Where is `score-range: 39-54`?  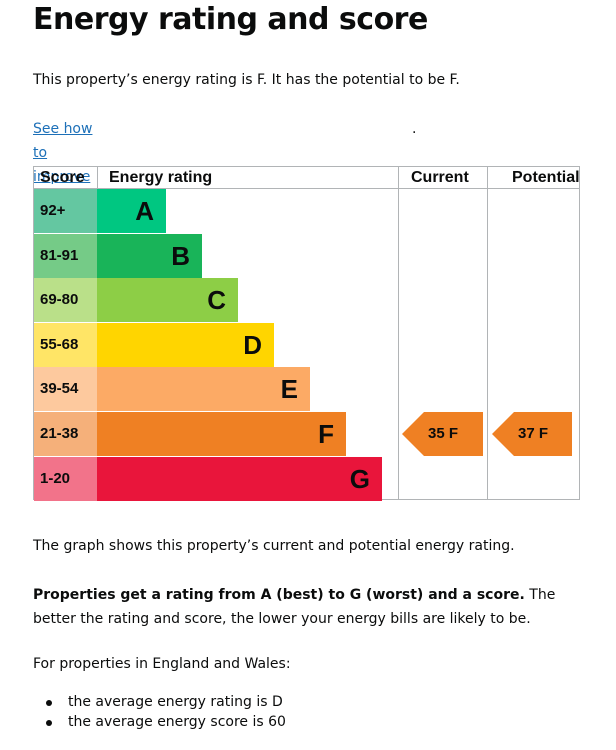
score-range: 39-54 is located at coordinates (65, 389).